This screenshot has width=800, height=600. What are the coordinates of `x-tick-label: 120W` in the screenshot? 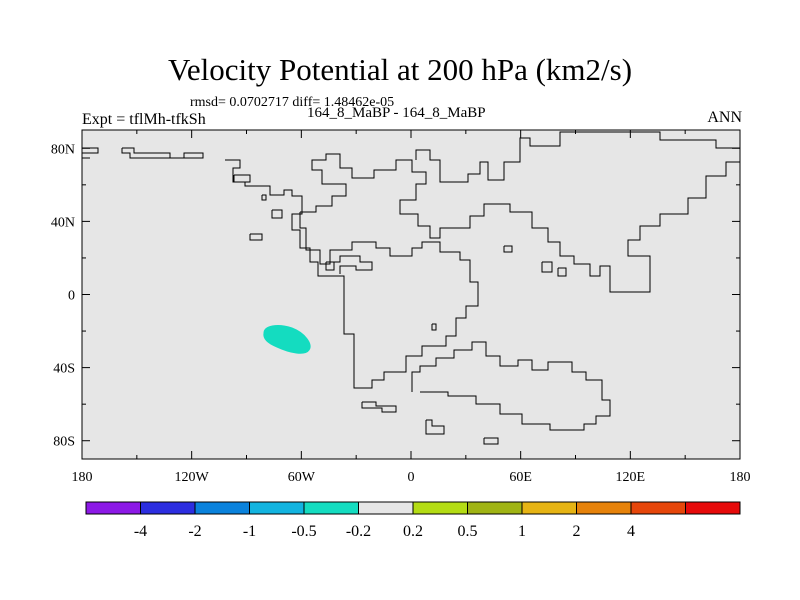 It's located at (192, 477).